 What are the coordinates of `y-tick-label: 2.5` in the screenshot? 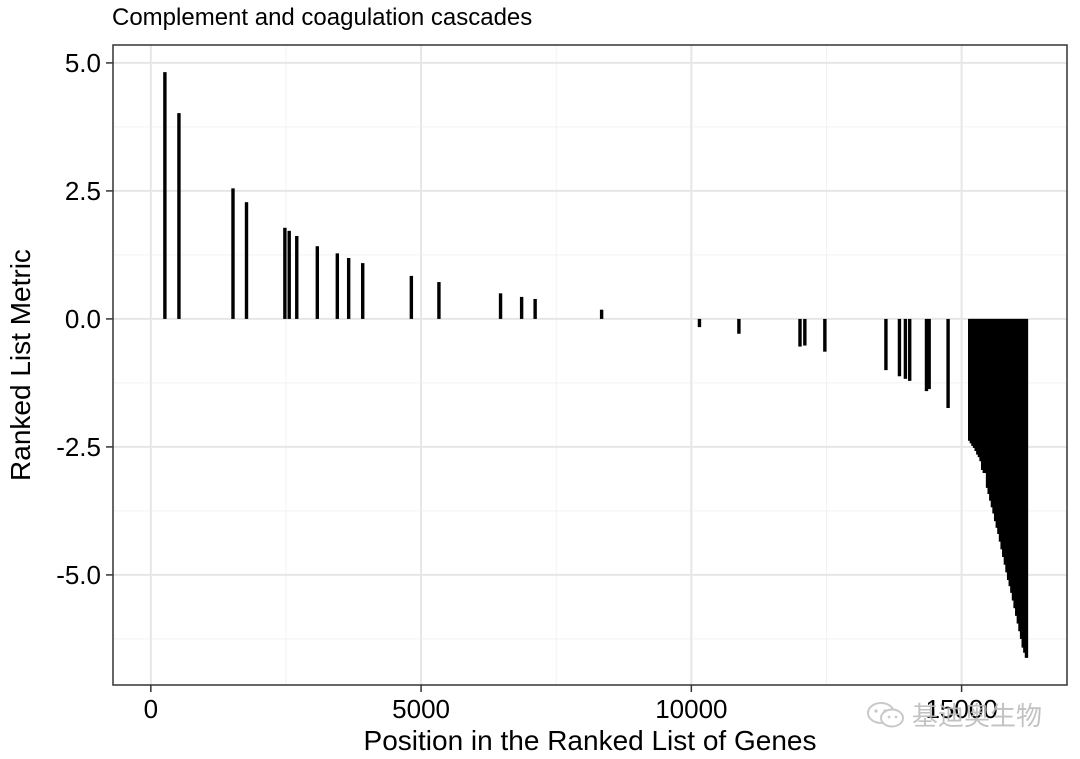 It's located at (83, 191).